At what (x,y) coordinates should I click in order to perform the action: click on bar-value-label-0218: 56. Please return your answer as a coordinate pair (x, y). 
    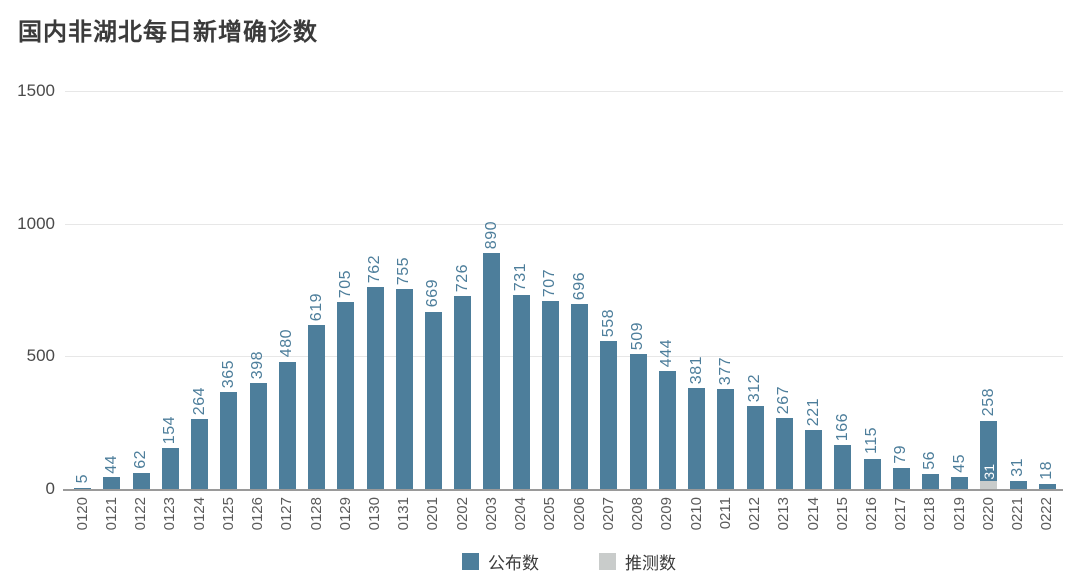
    Looking at the image, I should click on (930, 461).